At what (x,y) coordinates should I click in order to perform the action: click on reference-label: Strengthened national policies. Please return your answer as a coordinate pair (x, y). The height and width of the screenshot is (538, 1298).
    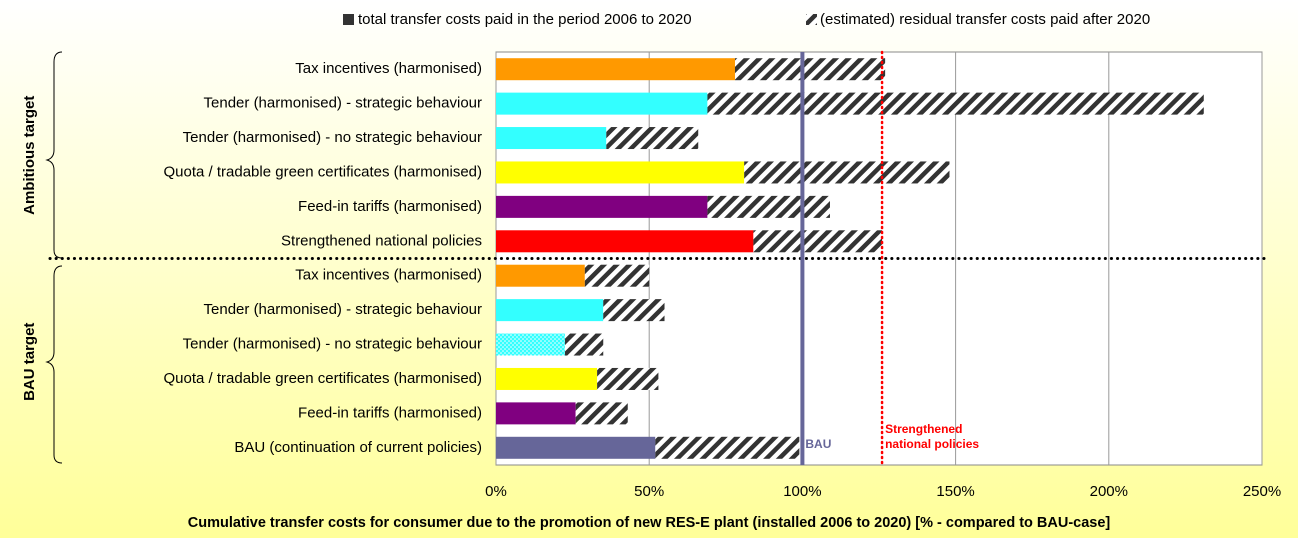
    Looking at the image, I should click on (932, 436).